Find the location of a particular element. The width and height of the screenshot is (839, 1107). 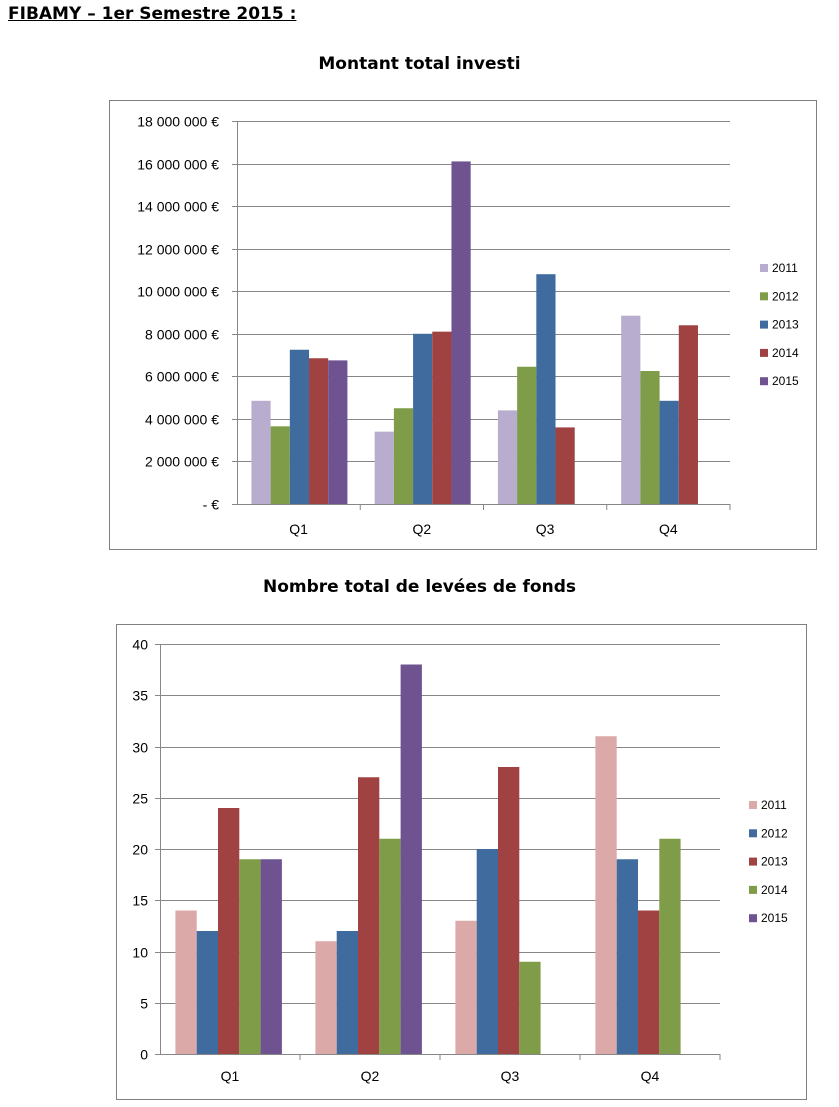

y-tick-label: 14 000 000 € is located at coordinates (178, 207).